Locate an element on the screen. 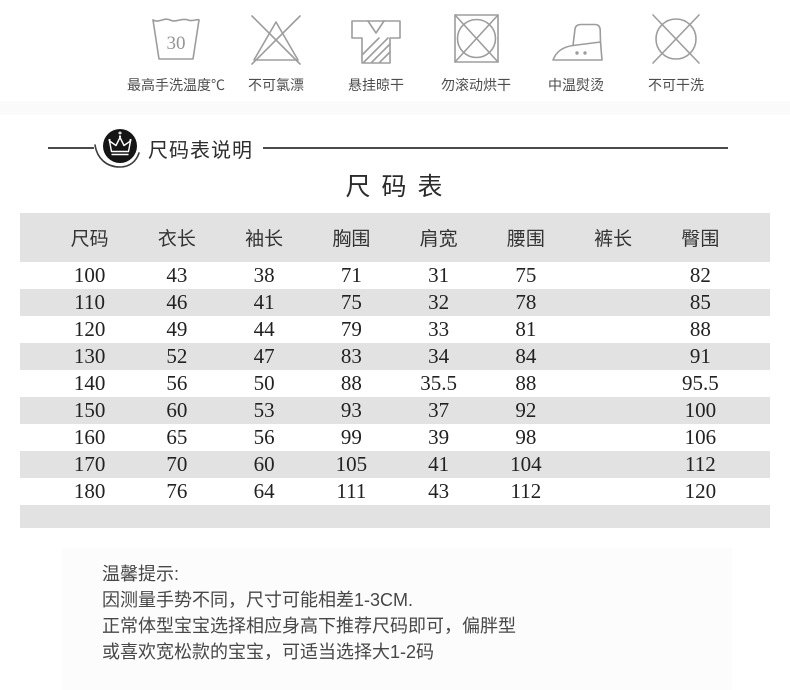 The width and height of the screenshot is (790, 690). table-cell: 140 is located at coordinates (89, 383).